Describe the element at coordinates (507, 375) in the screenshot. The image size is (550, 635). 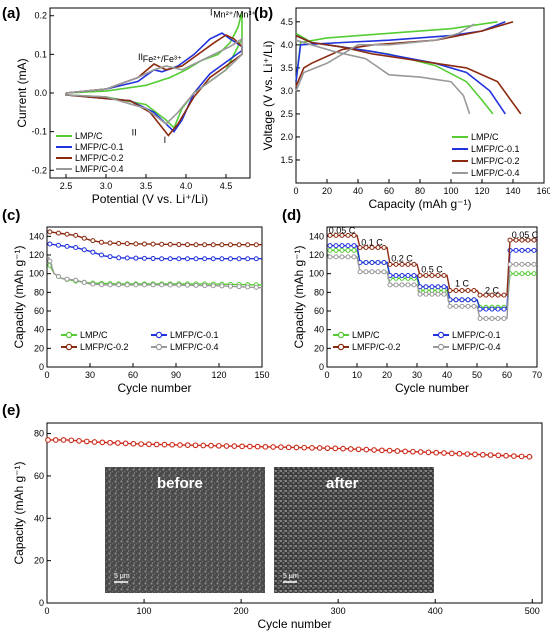
I see `x-tick-label: 60` at that location.